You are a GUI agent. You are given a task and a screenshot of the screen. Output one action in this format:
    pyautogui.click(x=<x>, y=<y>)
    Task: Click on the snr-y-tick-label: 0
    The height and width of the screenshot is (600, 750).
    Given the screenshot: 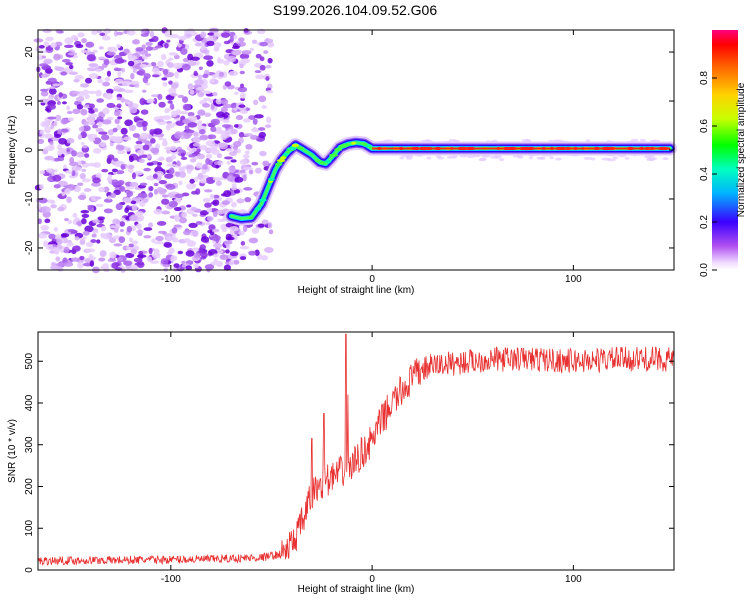 What is the action you would take?
    pyautogui.click(x=29, y=570)
    